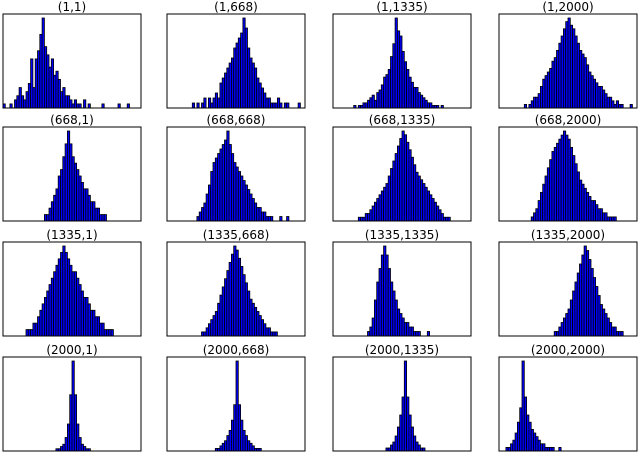  Describe the element at coordinates (71, 235) in the screenshot. I see `panel-title: (1335,1)` at that location.